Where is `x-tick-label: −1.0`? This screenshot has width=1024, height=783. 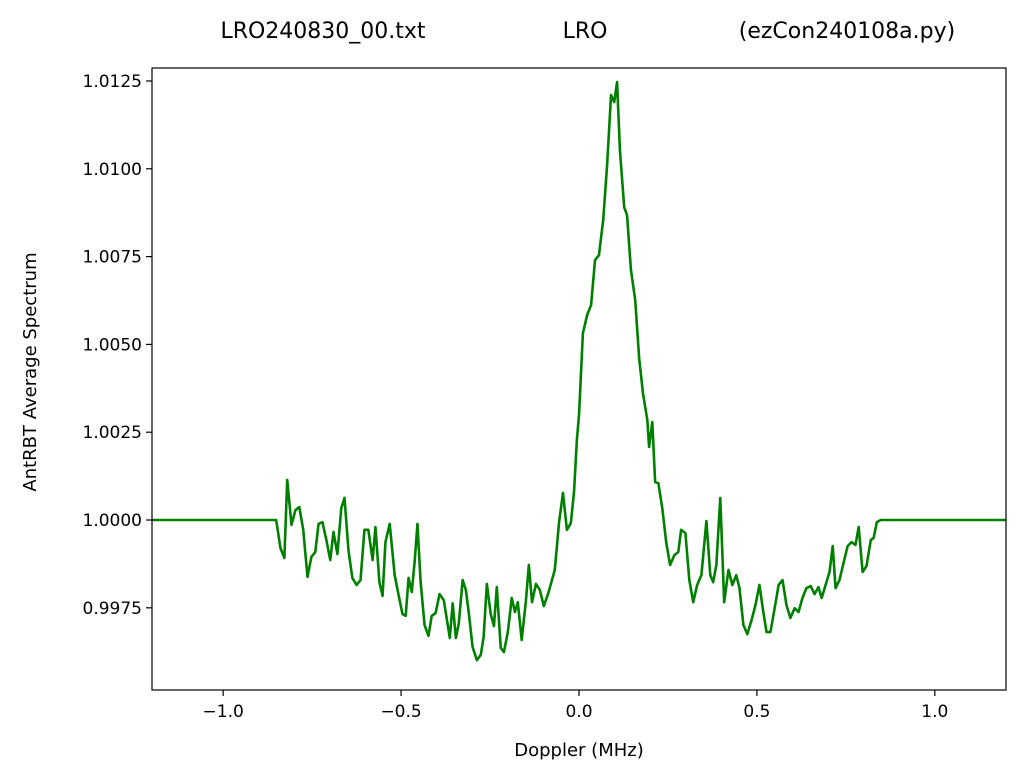
x-tick-label: −1.0 is located at coordinates (223, 712).